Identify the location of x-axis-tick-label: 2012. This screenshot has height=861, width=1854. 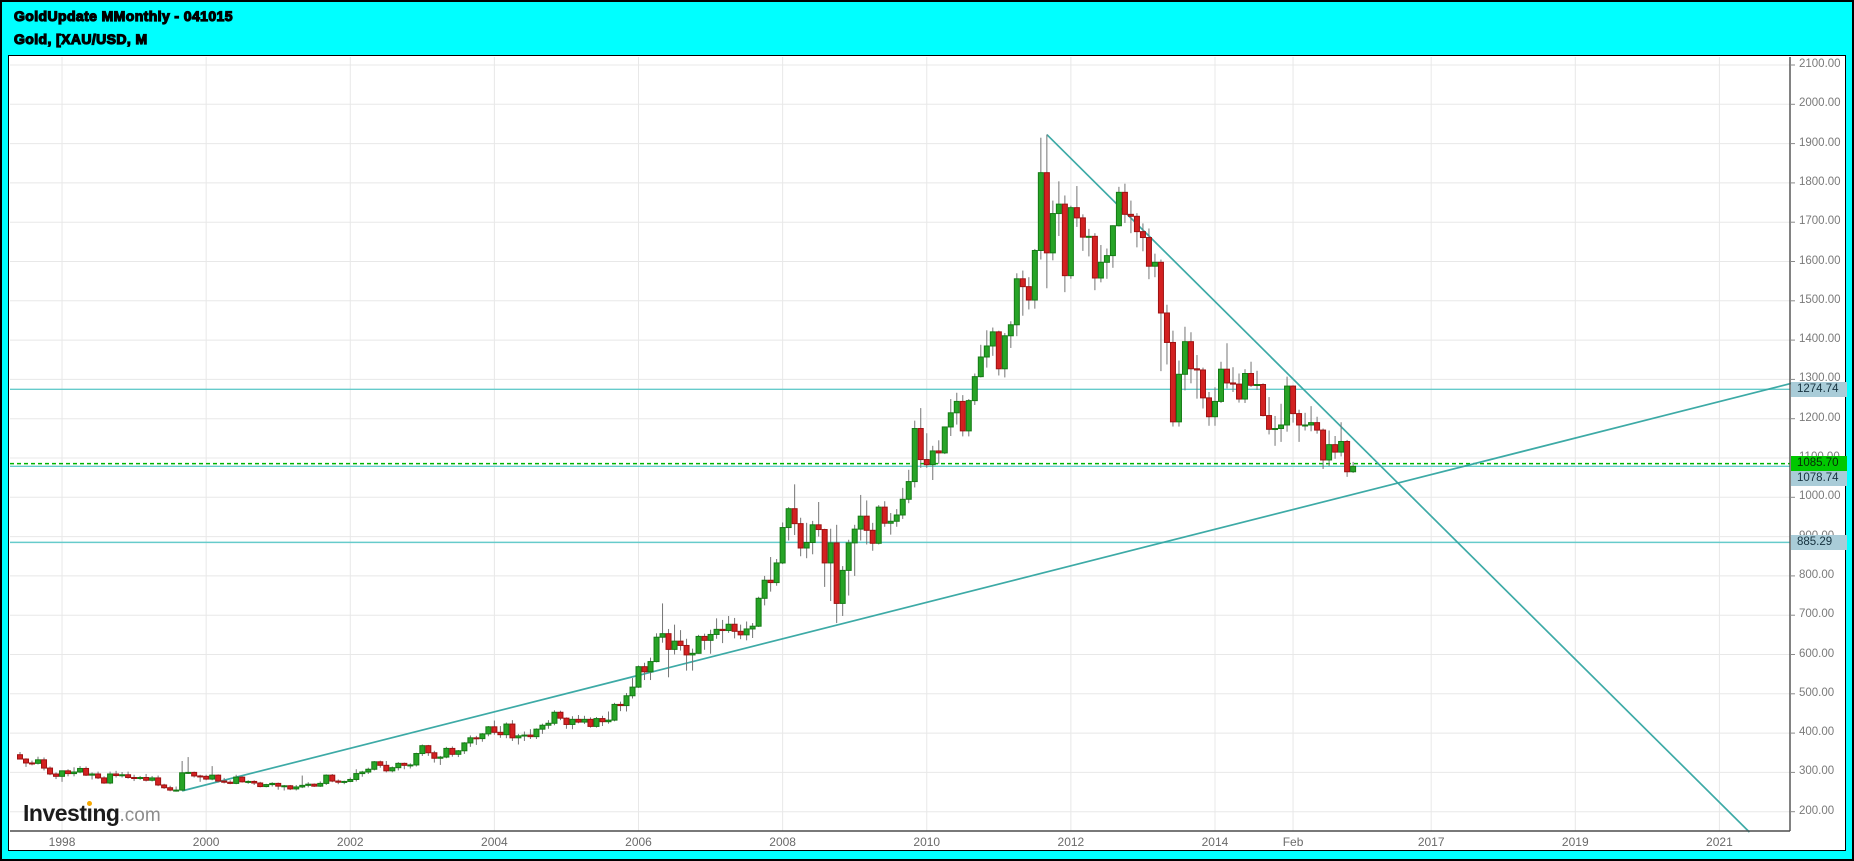
(1071, 842).